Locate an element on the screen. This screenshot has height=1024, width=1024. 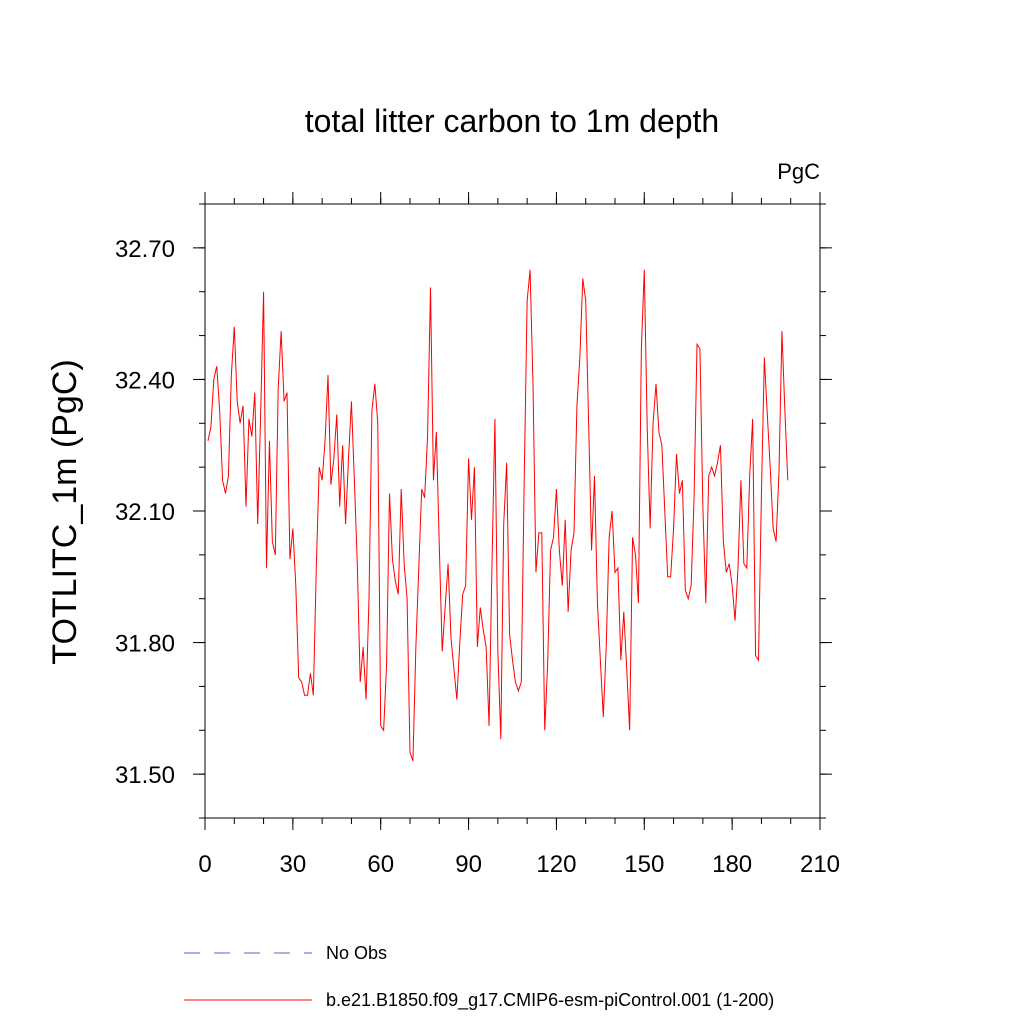
legend-label: No Obs is located at coordinates (356, 953).